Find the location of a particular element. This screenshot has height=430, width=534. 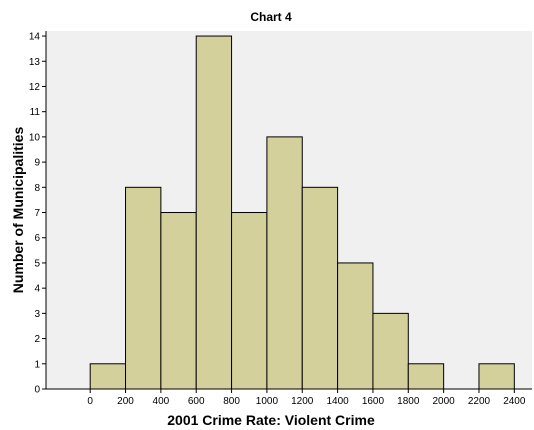

chart-title: Chart 4 is located at coordinates (271, 17).